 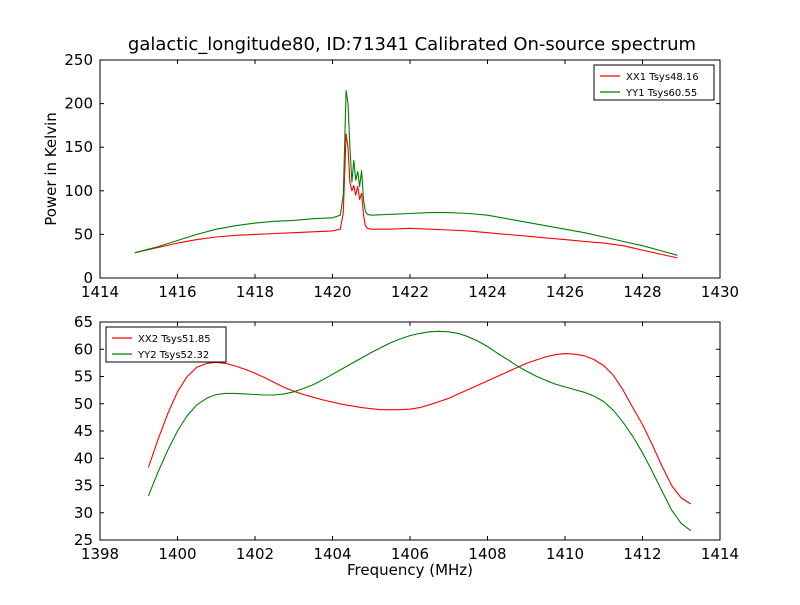 What do you see at coordinates (255, 554) in the screenshot?
I see `panel-2-x-tick-label: 1402` at bounding box center [255, 554].